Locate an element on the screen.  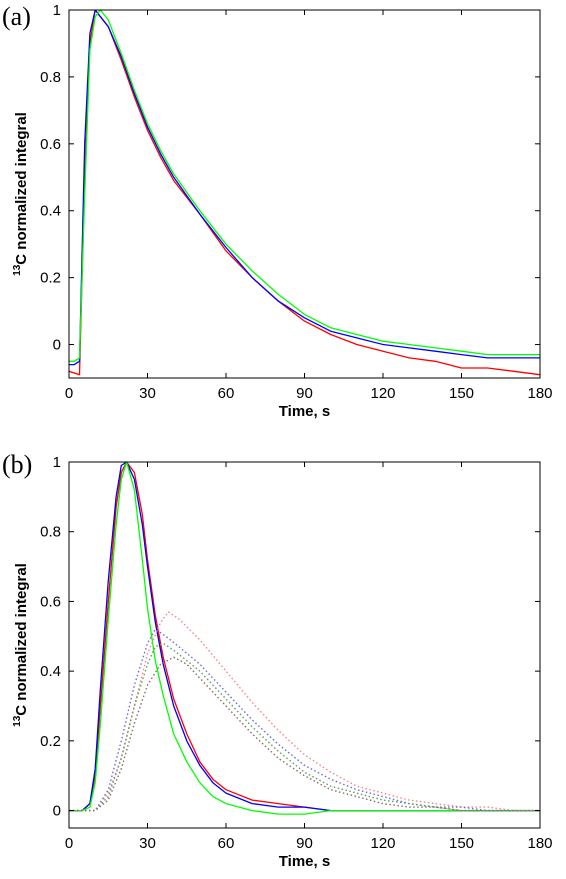
x-tick-label-b-2: 60 is located at coordinates (226, 843).